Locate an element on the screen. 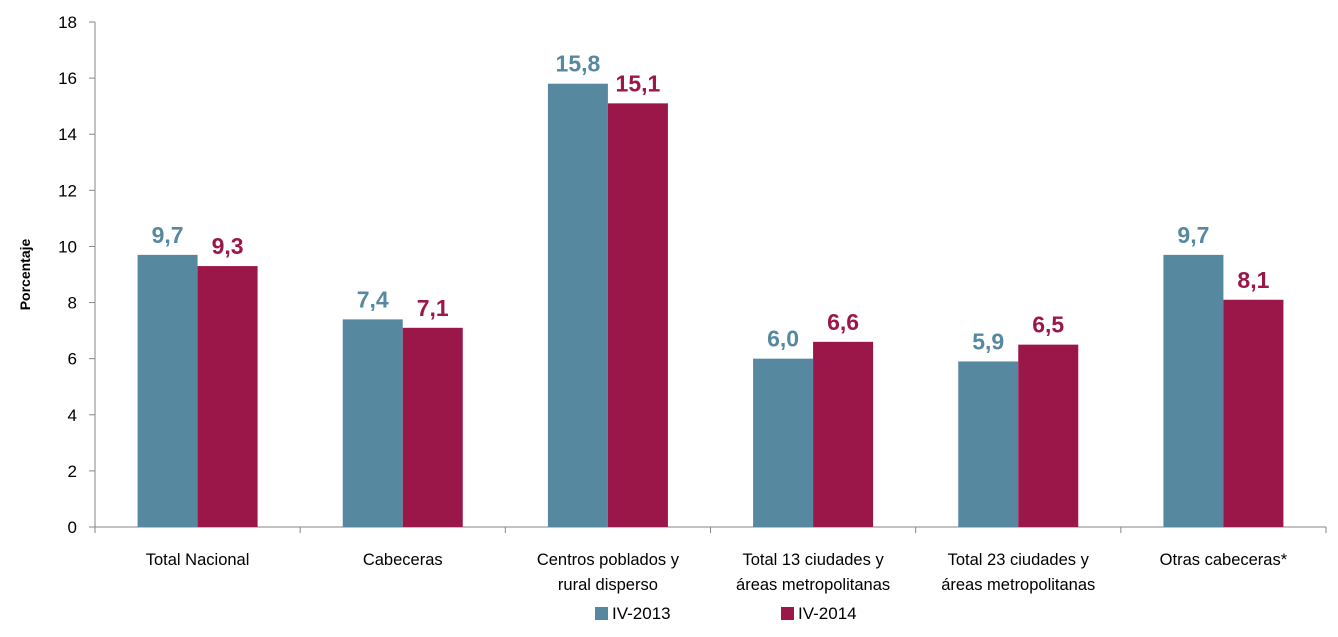 The width and height of the screenshot is (1338, 637). x-category-label: Total 13 ciudades y is located at coordinates (813, 560).